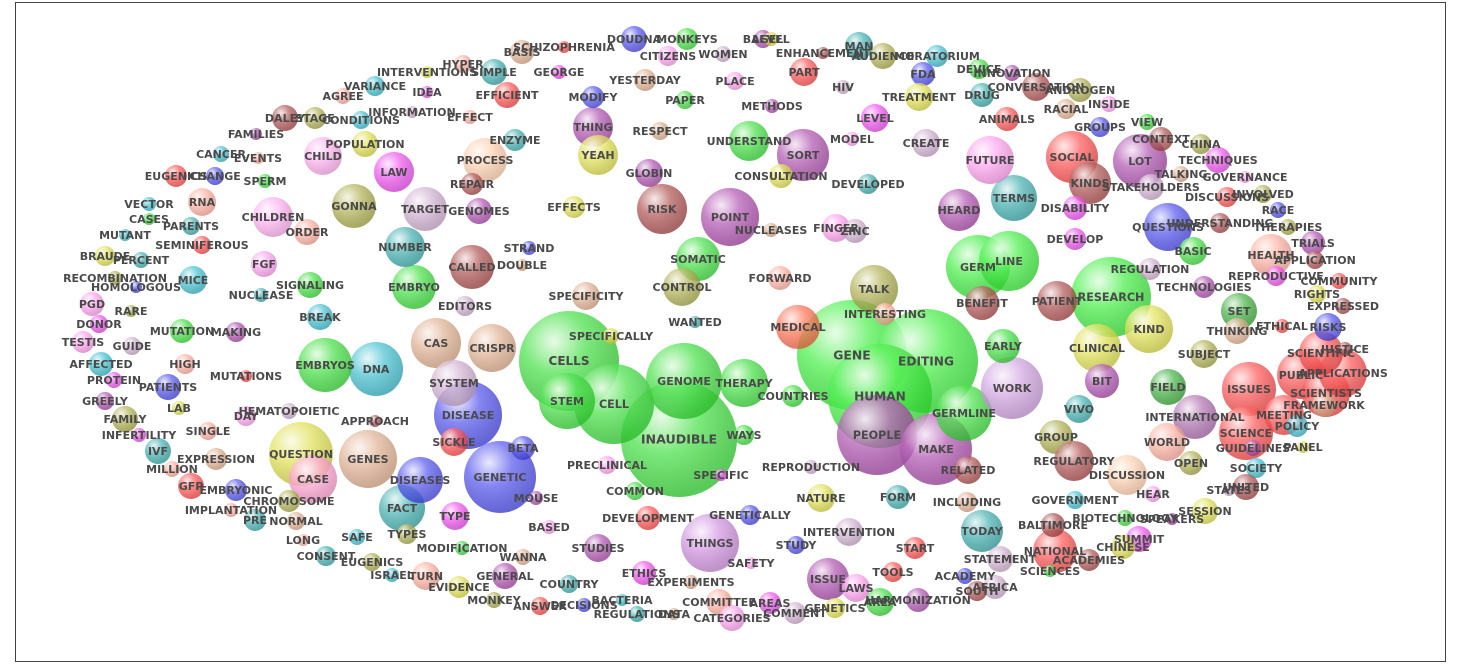 This screenshot has height=668, width=1462. I want to click on small-word-panel-144-bubble-shine, so click(1303, 447).